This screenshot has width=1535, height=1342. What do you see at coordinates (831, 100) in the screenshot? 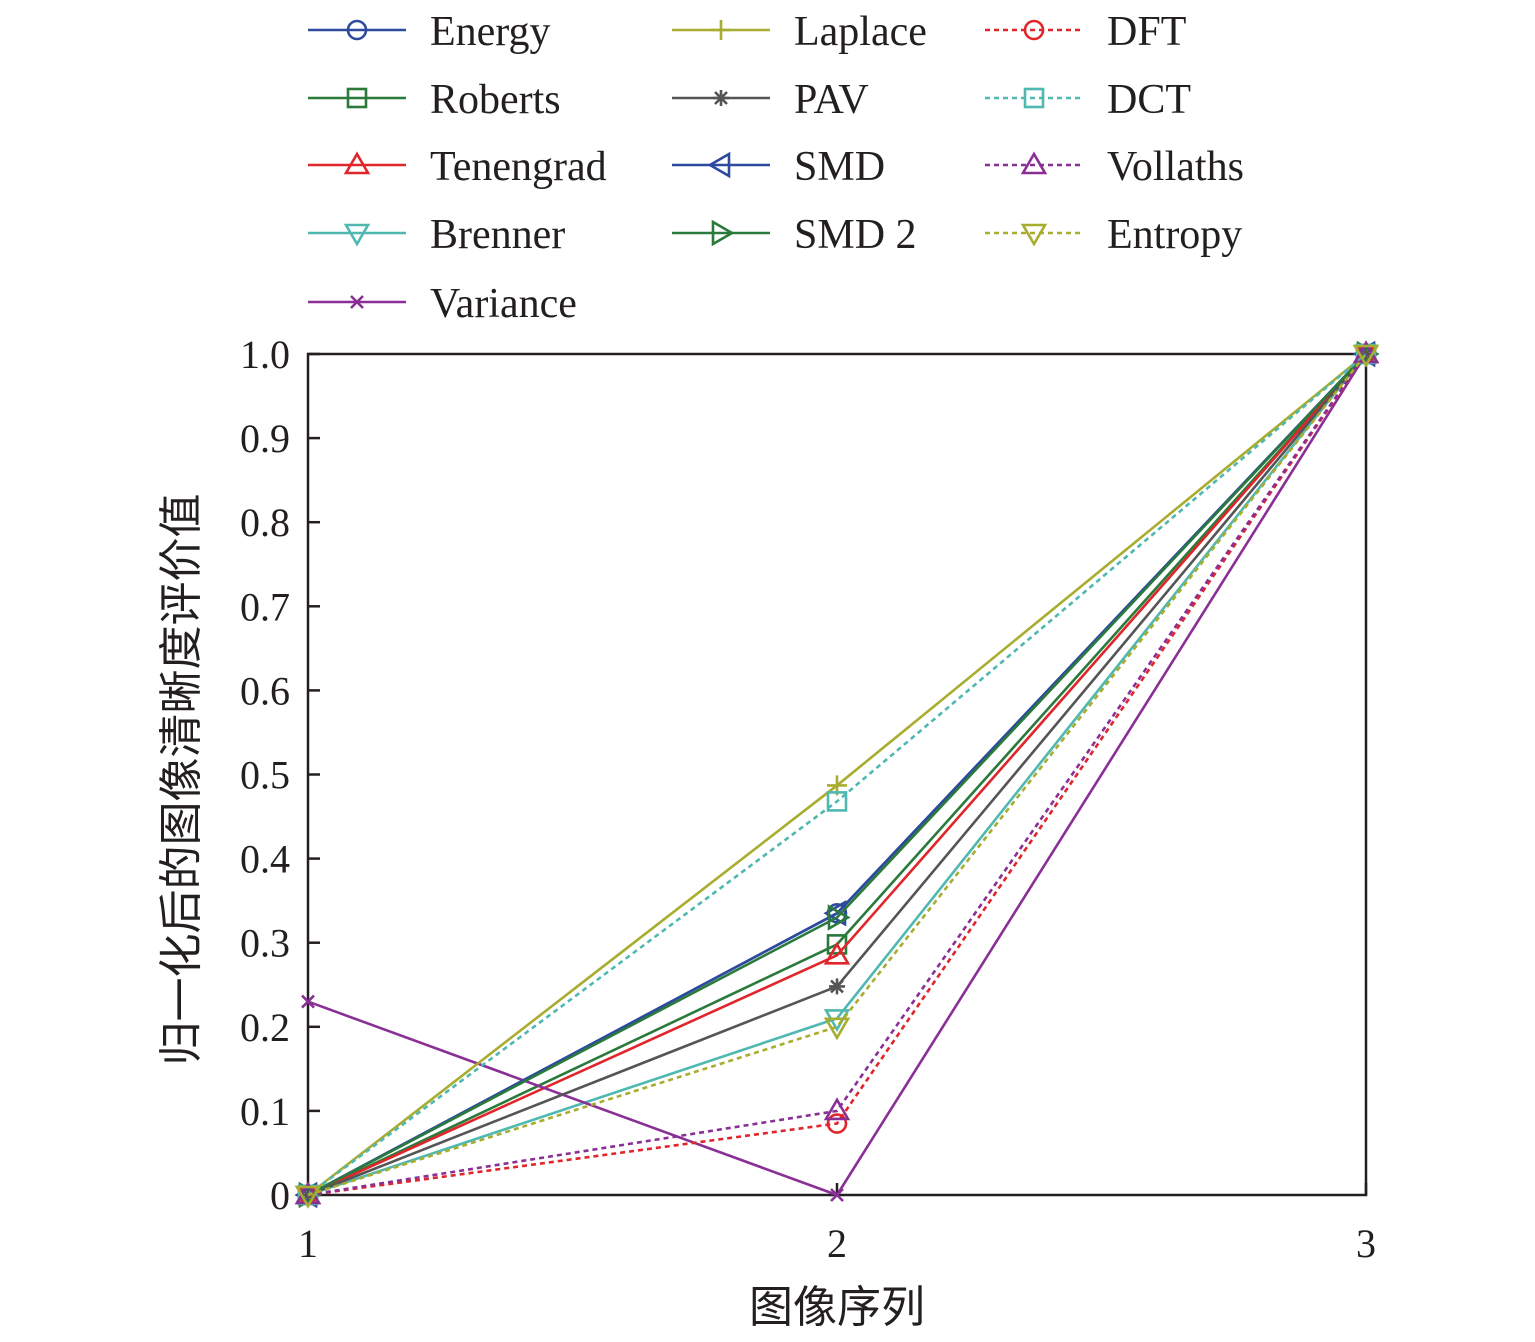
I see `legend-label: PAV` at bounding box center [831, 100].